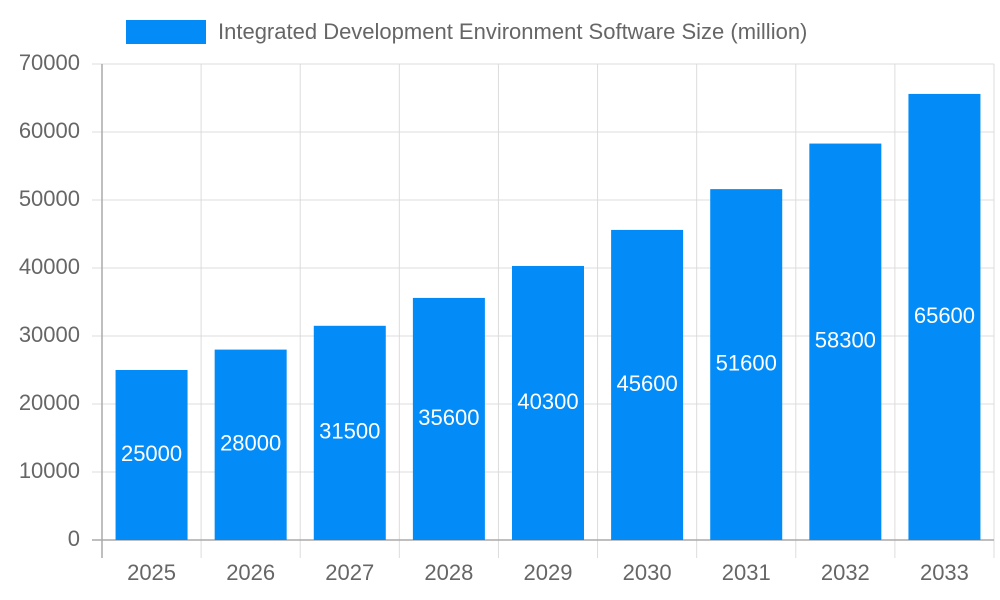 This screenshot has width=1000, height=600. I want to click on data-label: 51600, so click(746, 362).